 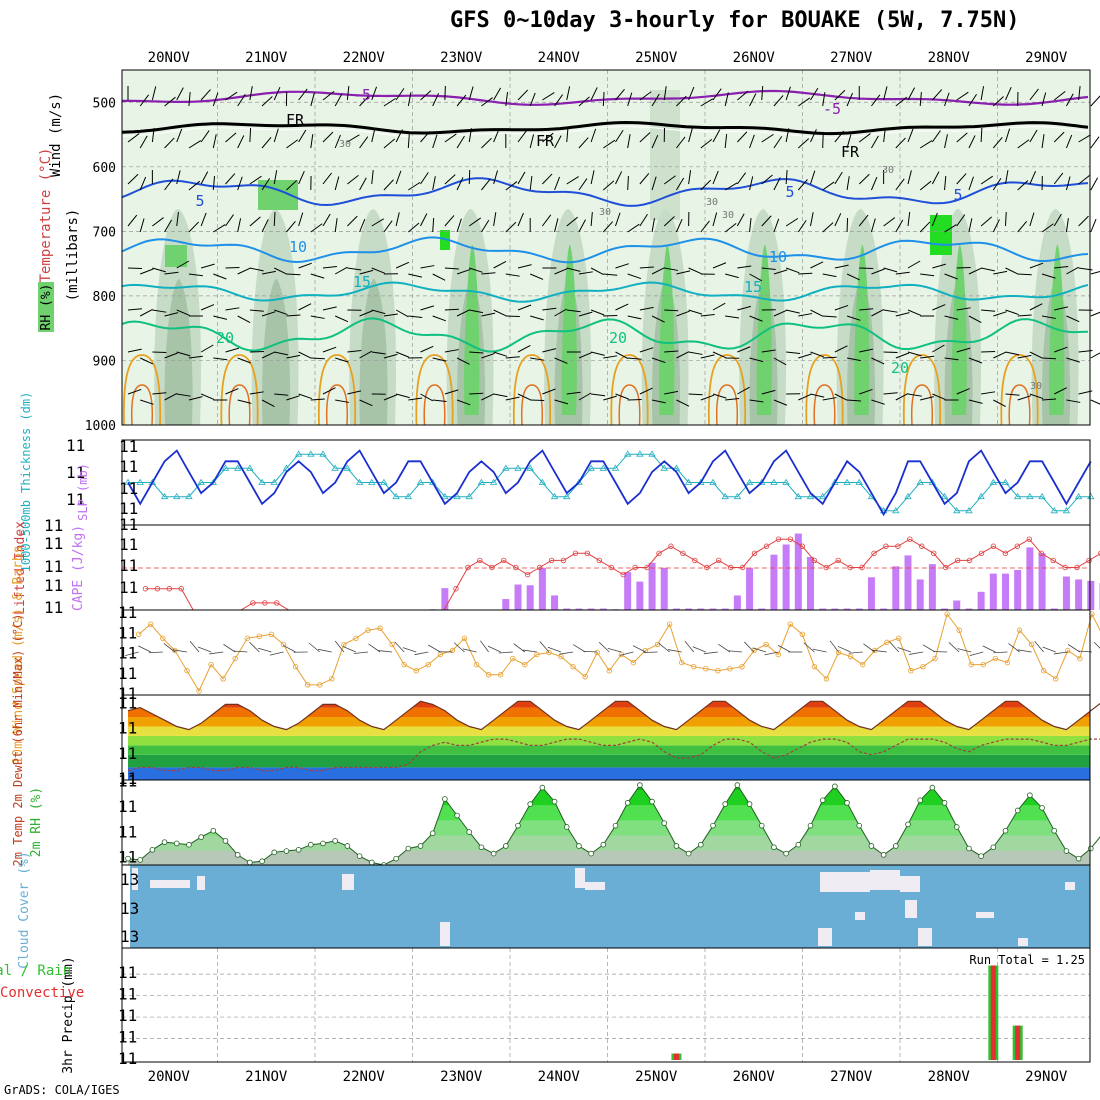 I want to click on contour-label: 5, so click(x=957, y=195).